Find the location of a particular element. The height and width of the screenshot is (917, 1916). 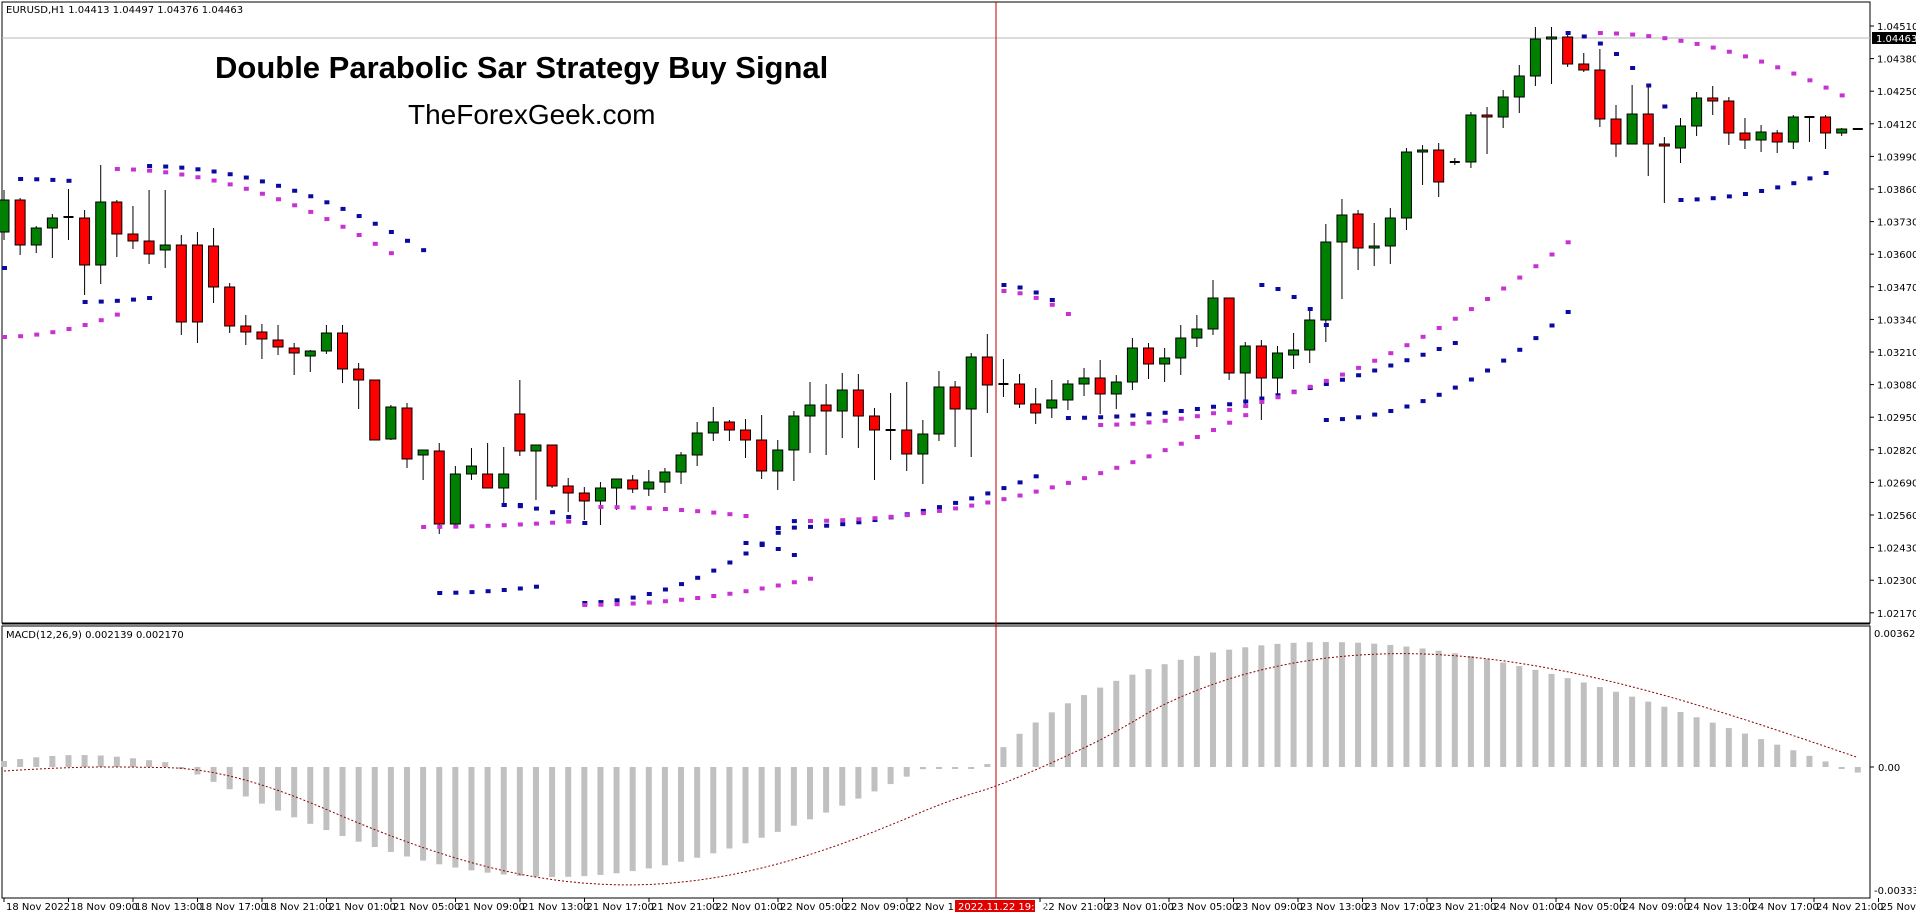

macd-axis-bottom: -0.003336 is located at coordinates (1895, 891).